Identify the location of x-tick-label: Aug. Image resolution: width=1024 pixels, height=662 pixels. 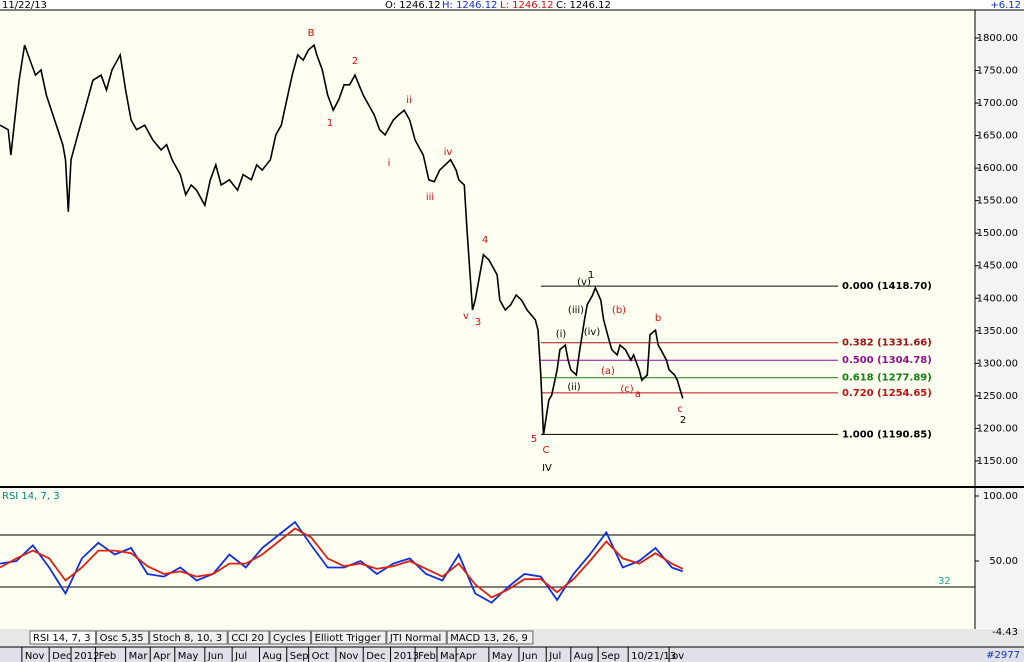
(272, 656).